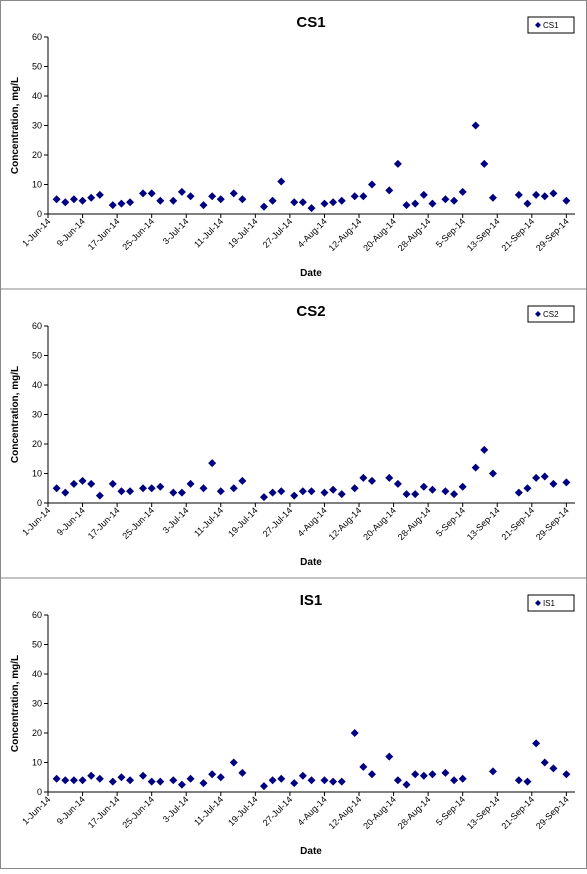 Image resolution: width=587 pixels, height=874 pixels. I want to click on legend-label: CS2, so click(551, 314).